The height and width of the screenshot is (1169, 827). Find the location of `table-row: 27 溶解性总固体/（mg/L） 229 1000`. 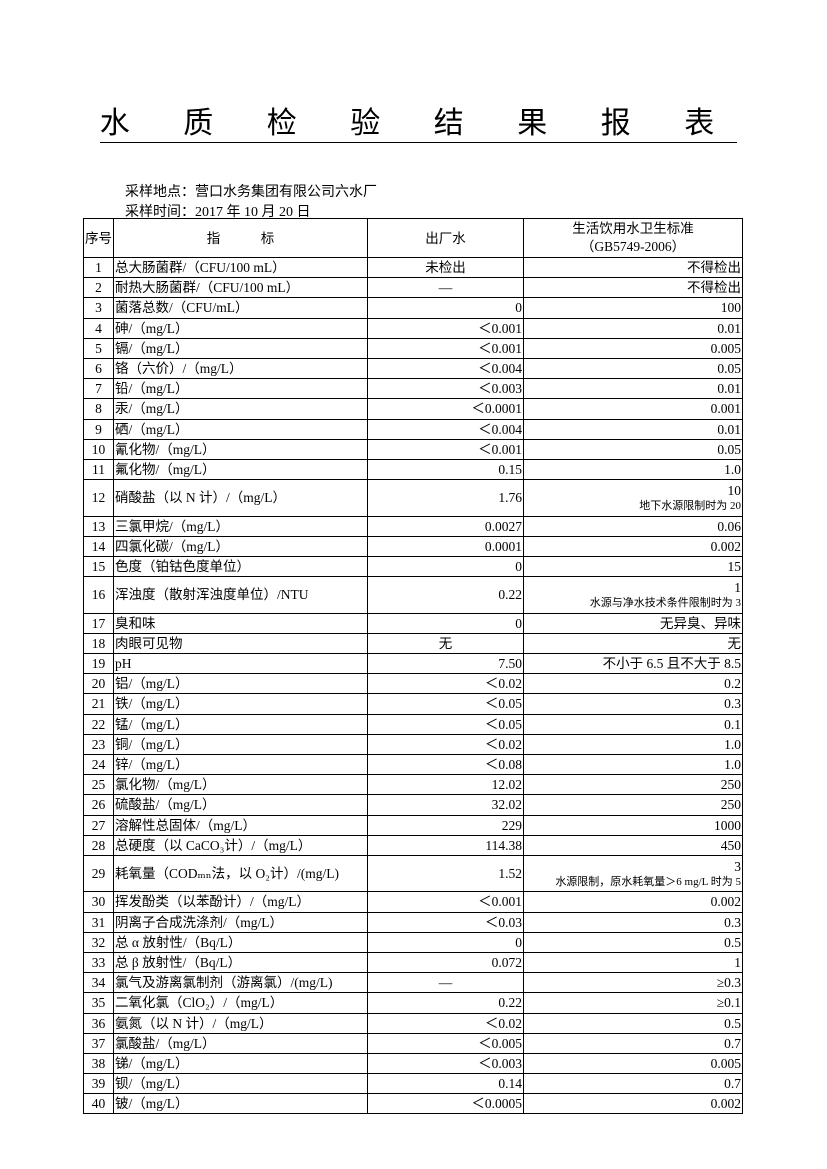

table-row: 27 溶解性总固体/（mg/L） 229 1000 is located at coordinates (413, 825).